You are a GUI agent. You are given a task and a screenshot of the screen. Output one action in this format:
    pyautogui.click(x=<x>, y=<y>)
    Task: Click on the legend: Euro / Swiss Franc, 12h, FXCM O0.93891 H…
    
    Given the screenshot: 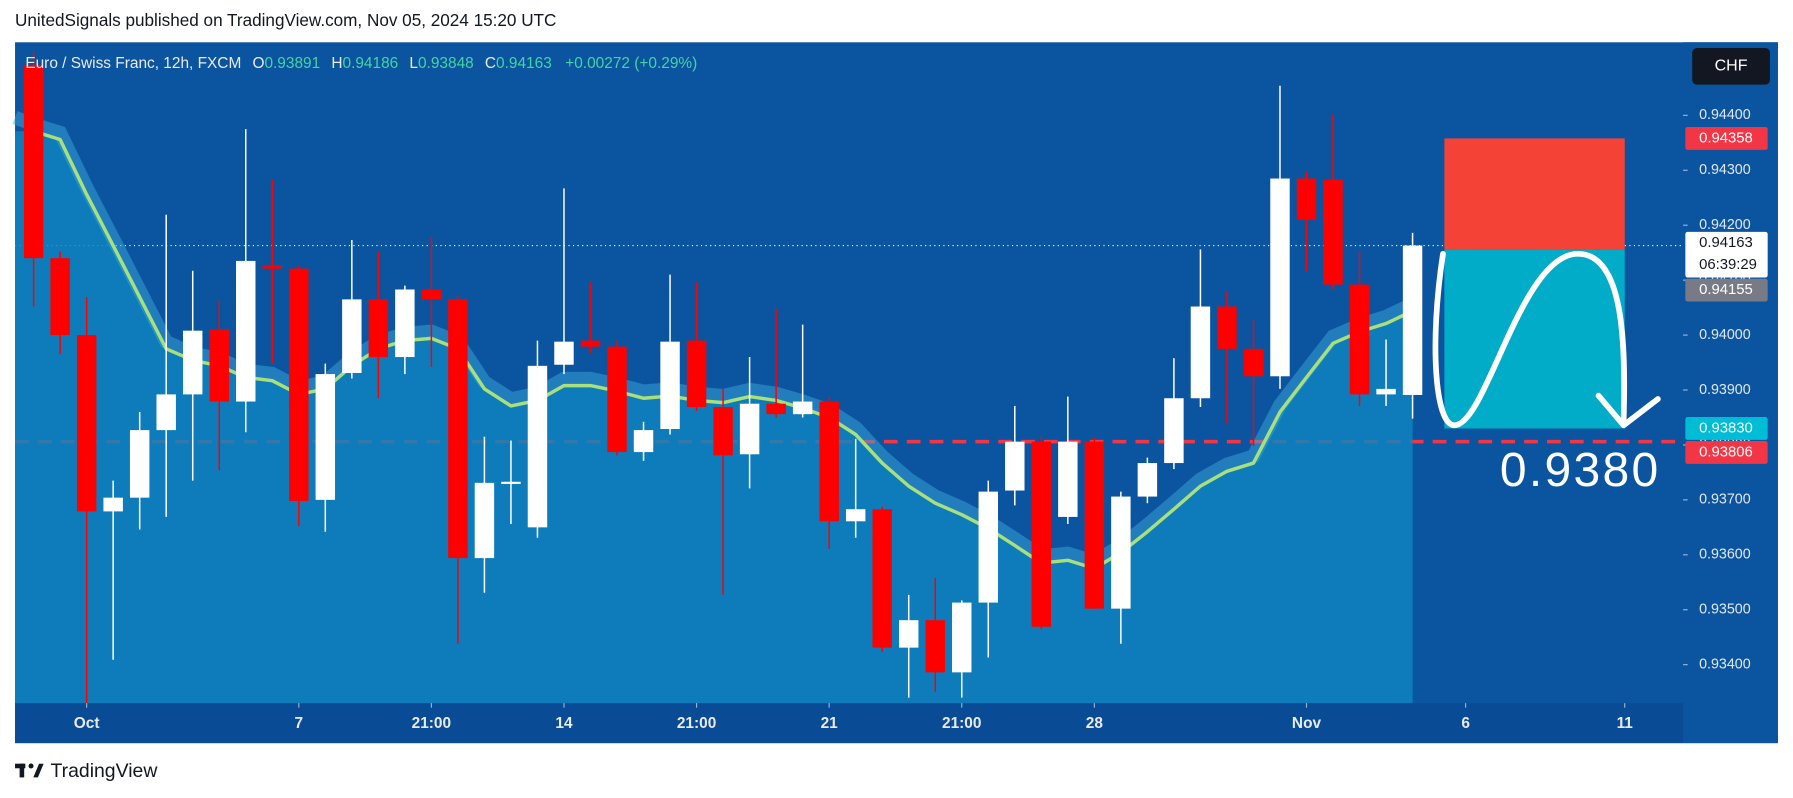 What is the action you would take?
    pyautogui.click(x=361, y=63)
    